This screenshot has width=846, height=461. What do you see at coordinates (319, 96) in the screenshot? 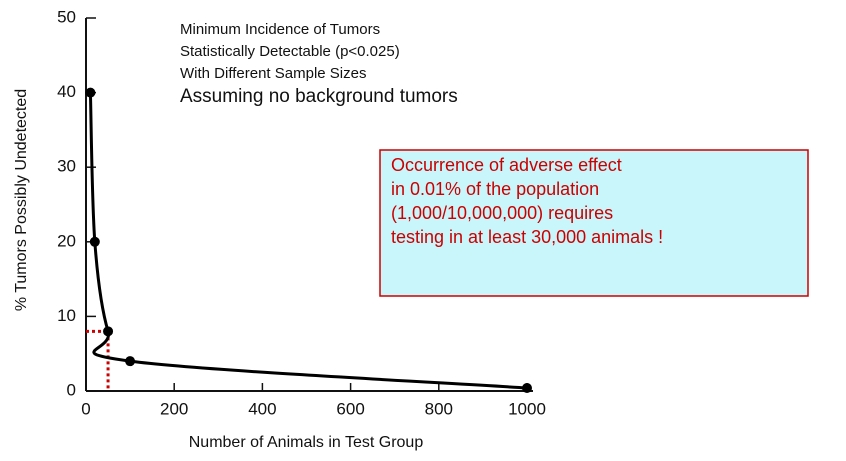
I see `subtitle: Assuming no background tumors` at bounding box center [319, 96].